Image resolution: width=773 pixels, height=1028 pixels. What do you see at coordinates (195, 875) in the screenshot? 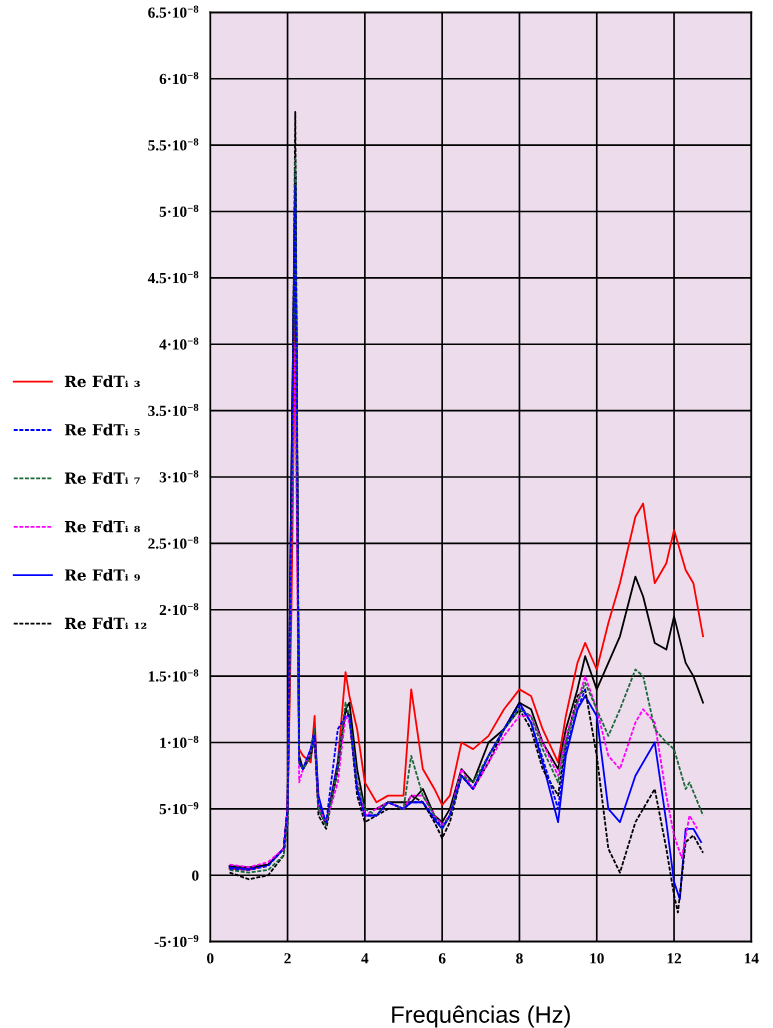
I see `y-tick-label: 0` at bounding box center [195, 875].